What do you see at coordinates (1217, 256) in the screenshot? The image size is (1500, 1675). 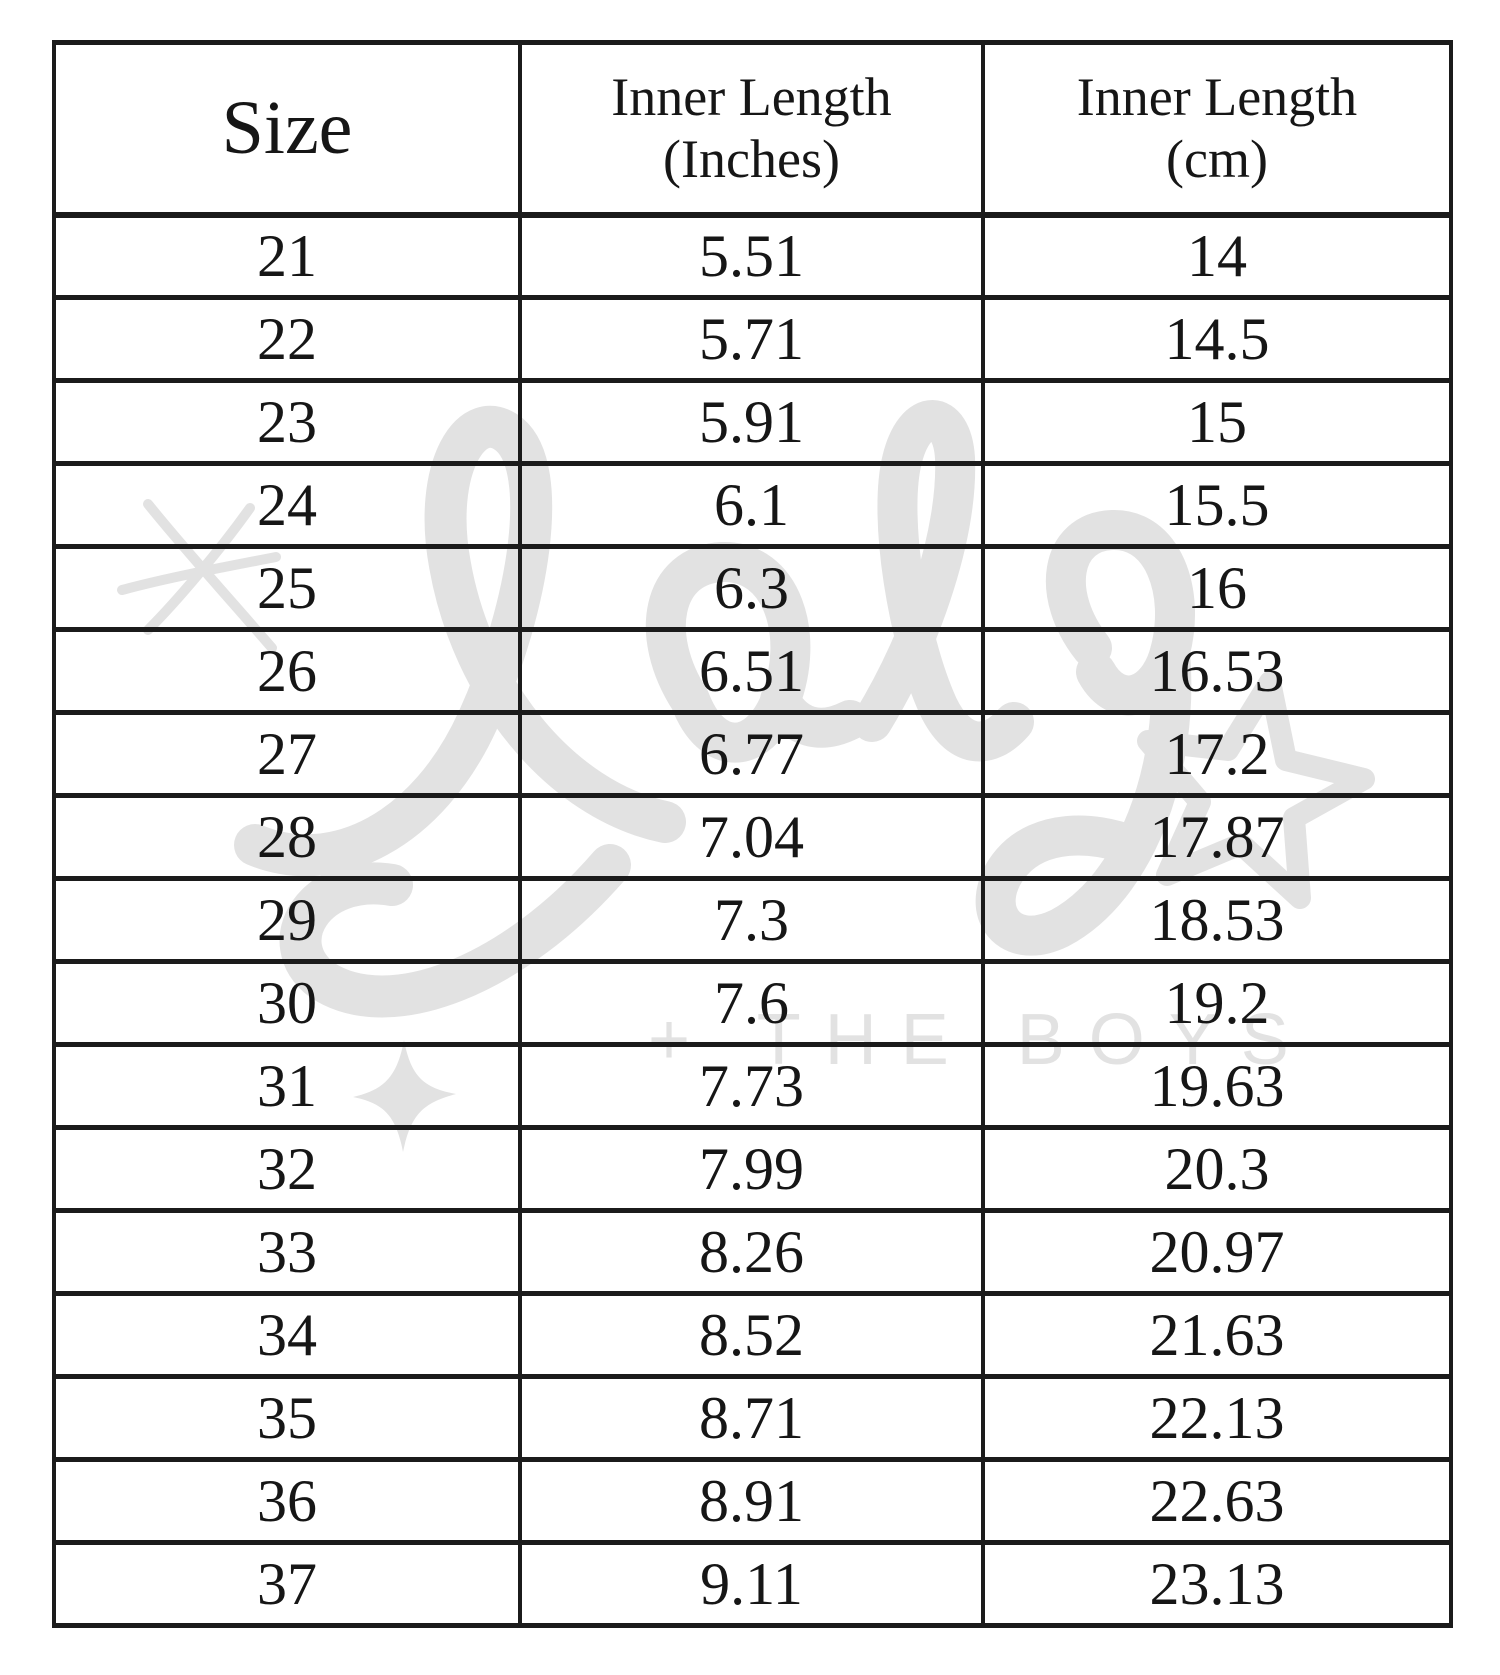 I see `cell-cm-21: 14` at bounding box center [1217, 256].